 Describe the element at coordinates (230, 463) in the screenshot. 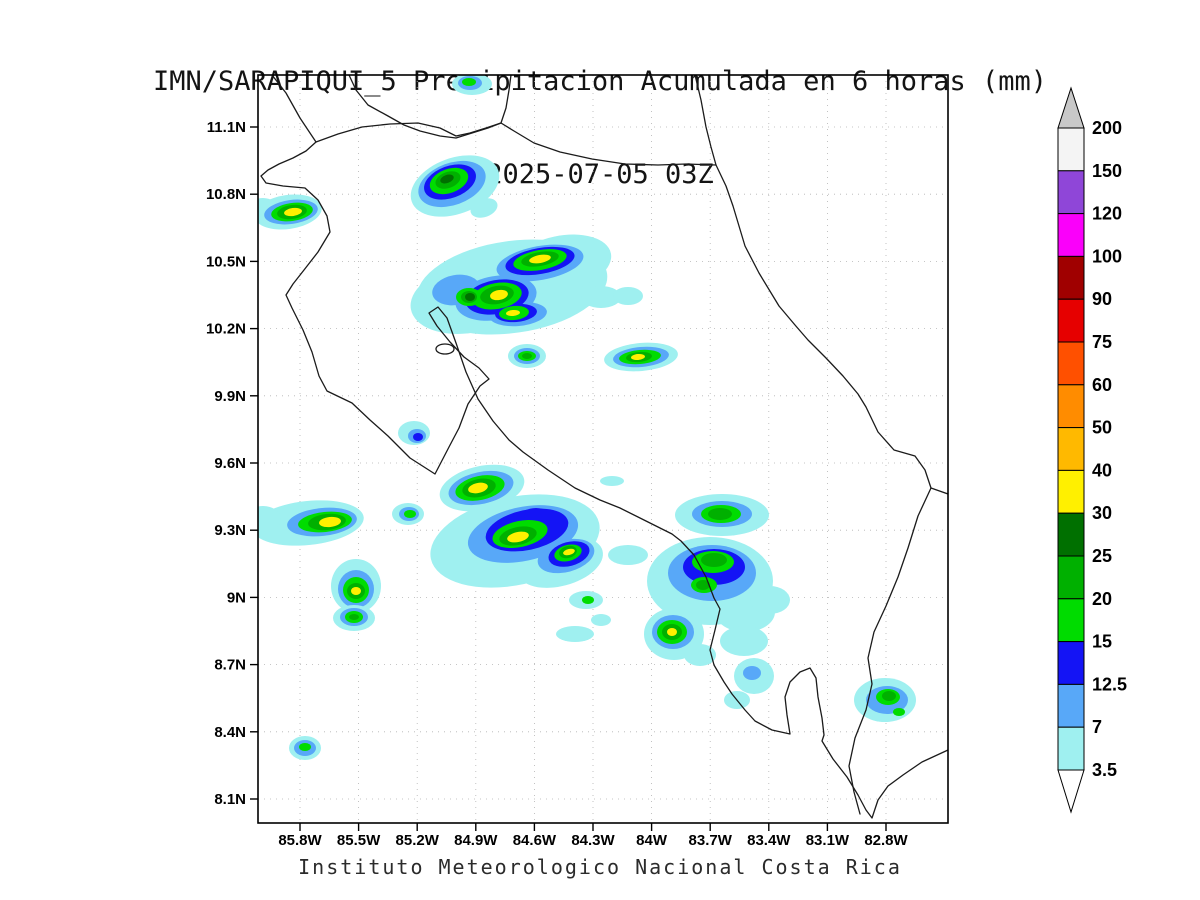

I see `y-tick-label: 9.6N` at that location.